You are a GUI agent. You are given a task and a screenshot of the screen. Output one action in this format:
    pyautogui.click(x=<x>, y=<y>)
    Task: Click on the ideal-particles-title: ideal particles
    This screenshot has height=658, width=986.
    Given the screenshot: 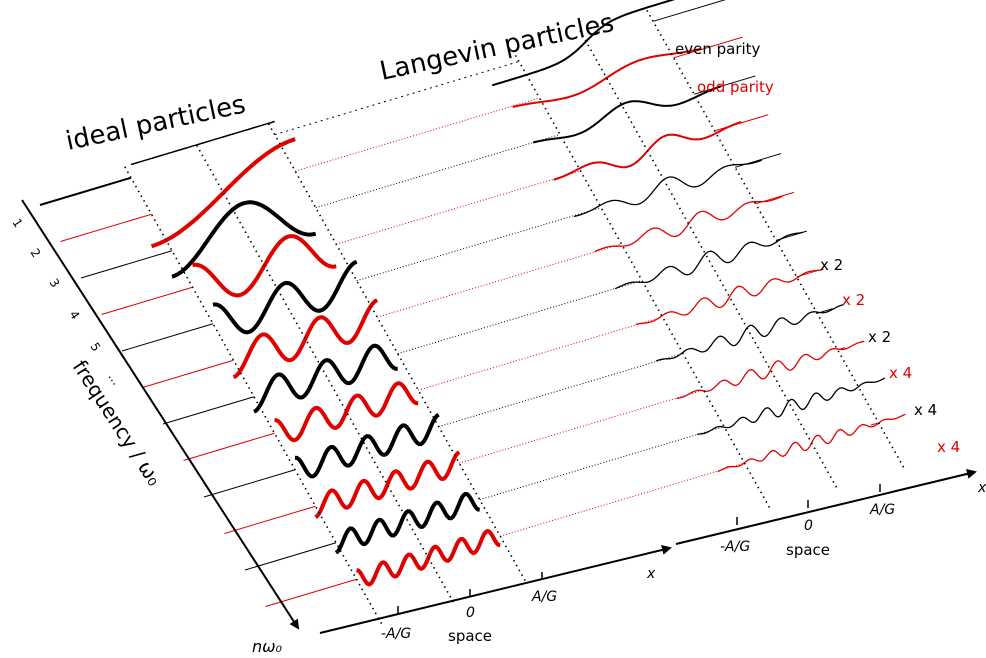 What is the action you would take?
    pyautogui.click(x=155, y=123)
    